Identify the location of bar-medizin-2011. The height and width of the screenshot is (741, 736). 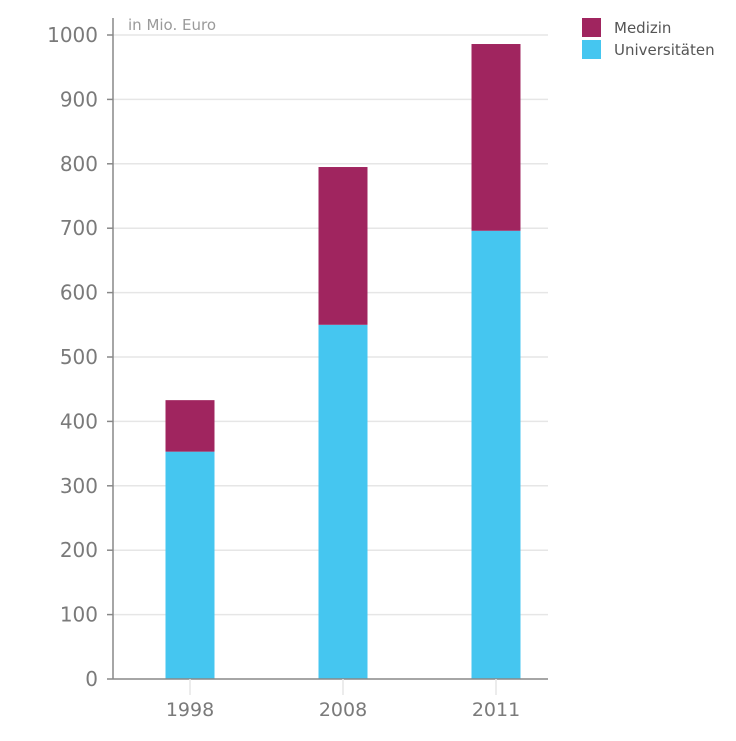
(496, 137).